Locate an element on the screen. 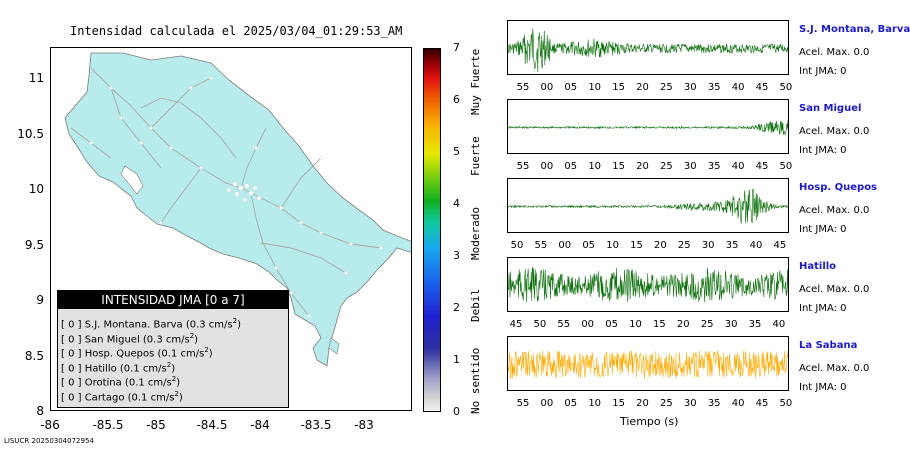 The height and width of the screenshot is (460, 910). x-tick-label: -86 is located at coordinates (50, 425).